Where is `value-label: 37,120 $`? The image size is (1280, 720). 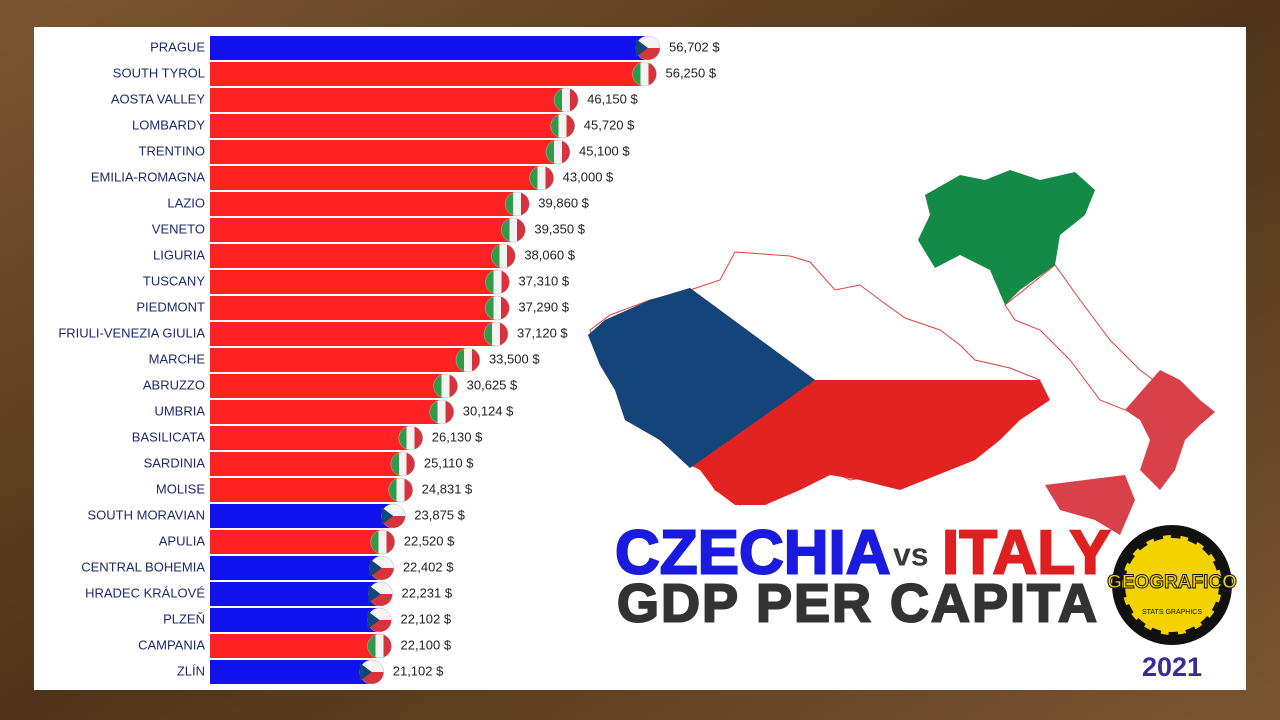
value-label: 37,120 $ is located at coordinates (542, 332).